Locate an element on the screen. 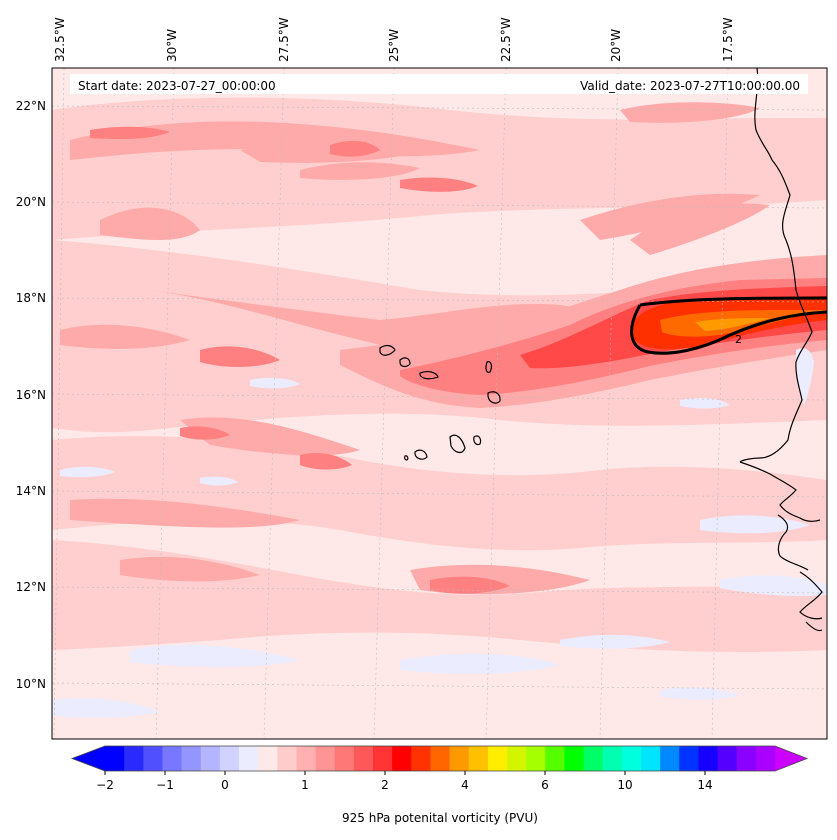  latitude-label: 12°N is located at coordinates (31, 587).